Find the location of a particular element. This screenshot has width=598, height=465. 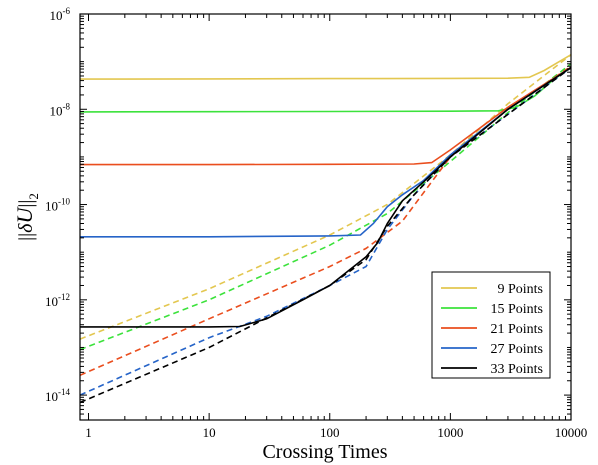

x-tick-label: 1 is located at coordinates (88, 432).